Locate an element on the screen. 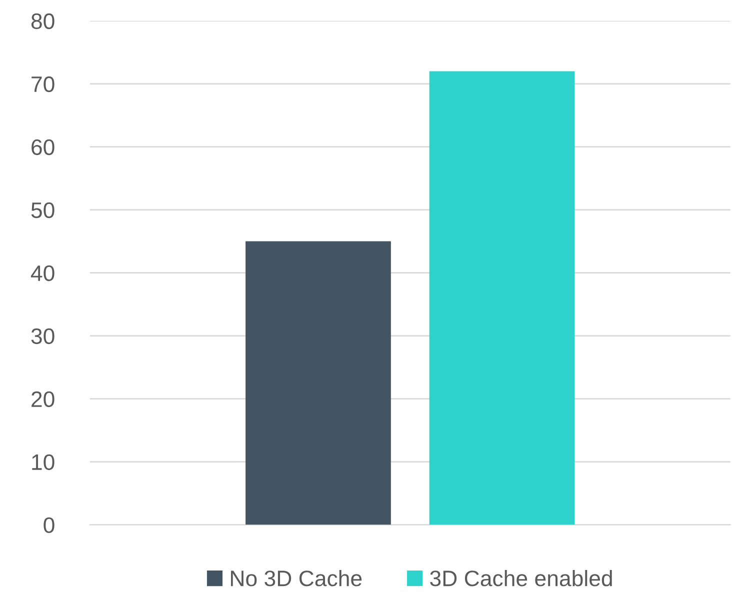  legend-label: No 3D Cache is located at coordinates (296, 578).